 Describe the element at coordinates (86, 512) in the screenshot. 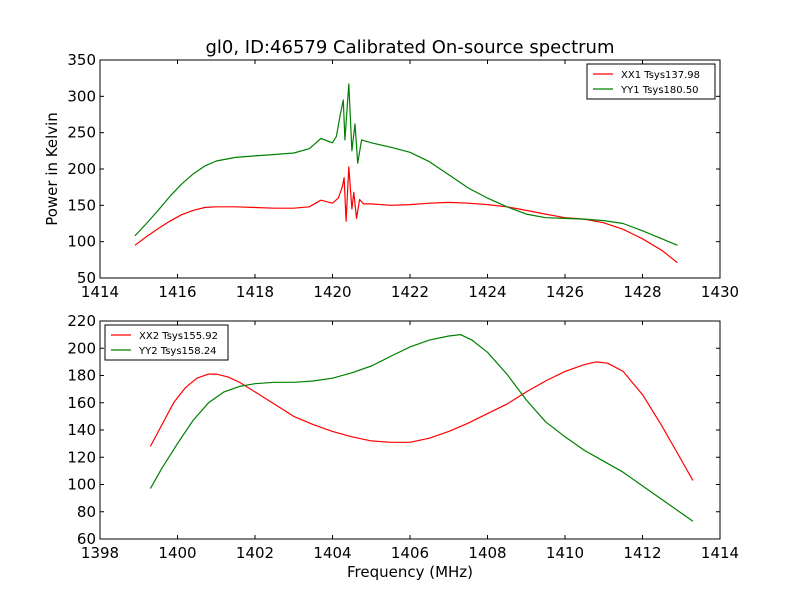

I see `y-tick-label: 80` at that location.